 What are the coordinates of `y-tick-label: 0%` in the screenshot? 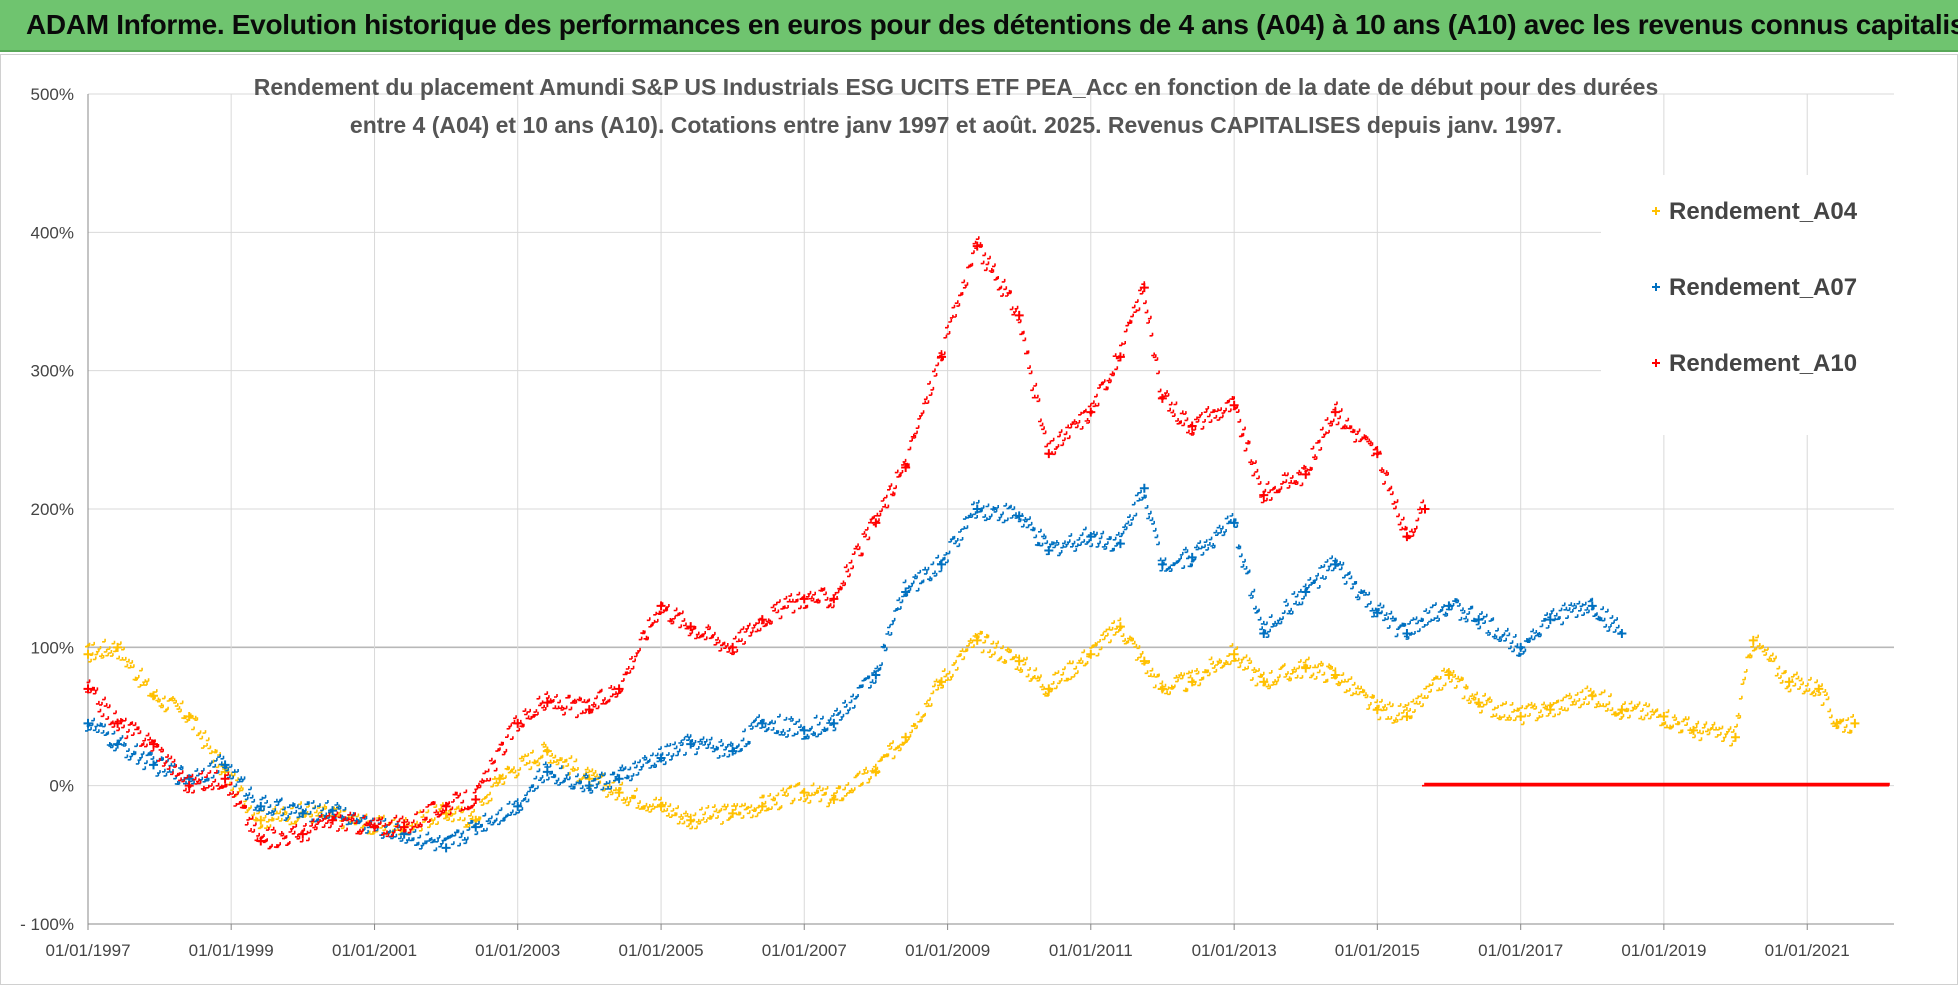 It's located at (61, 786).